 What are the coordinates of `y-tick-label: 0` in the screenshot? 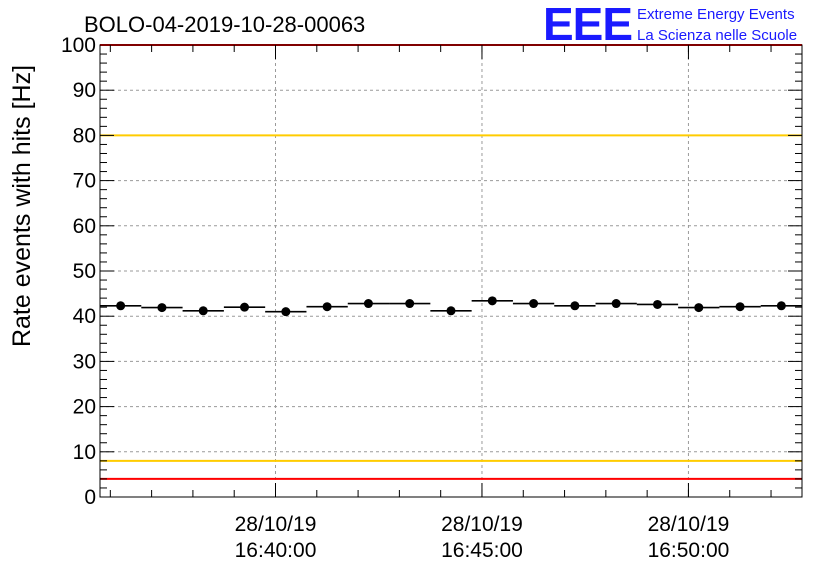 It's located at (90, 497).